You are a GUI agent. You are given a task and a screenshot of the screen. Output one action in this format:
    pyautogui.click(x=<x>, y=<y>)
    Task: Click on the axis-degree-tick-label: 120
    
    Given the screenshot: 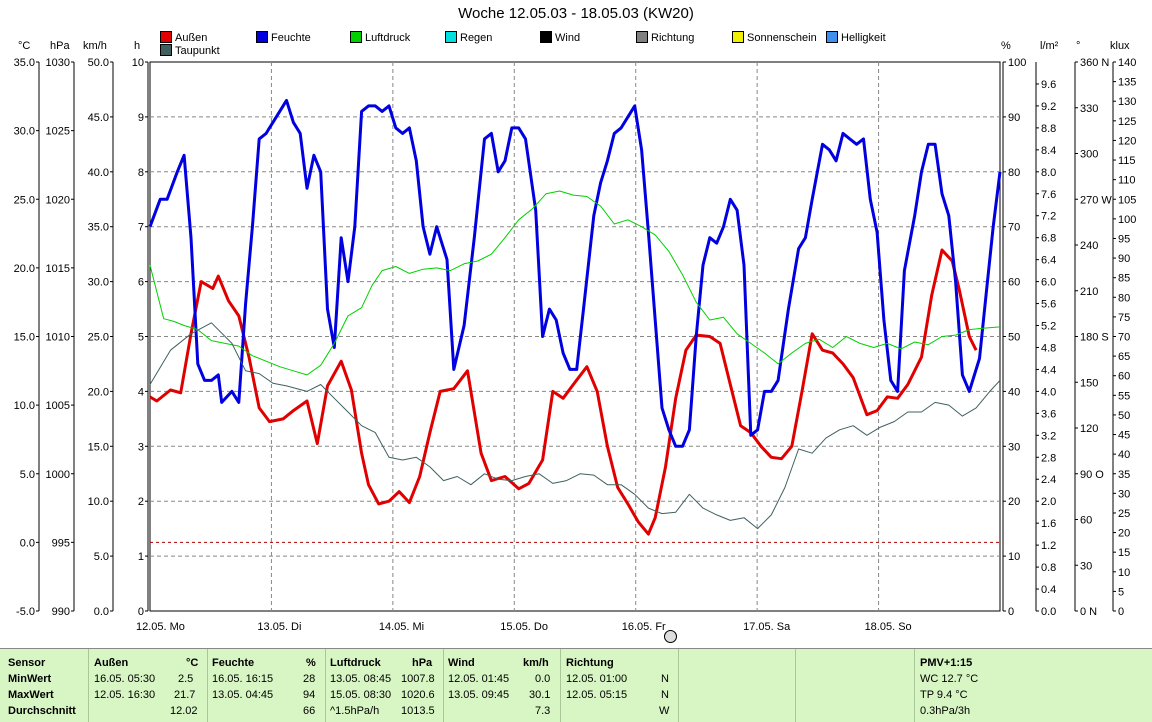 What is the action you would take?
    pyautogui.click(x=1089, y=429)
    